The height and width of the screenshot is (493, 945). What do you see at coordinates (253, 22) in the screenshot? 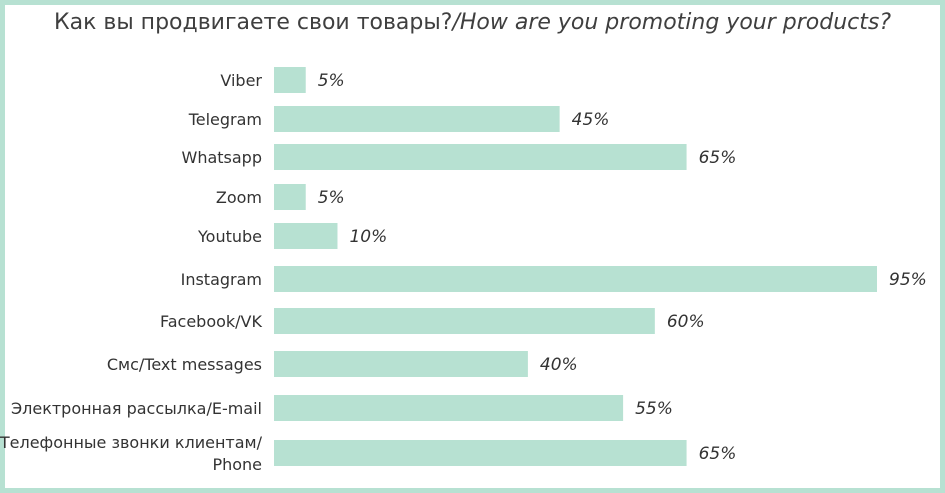
I see `title-ru: Как вы продвигаете свои товары?` at bounding box center [253, 22].